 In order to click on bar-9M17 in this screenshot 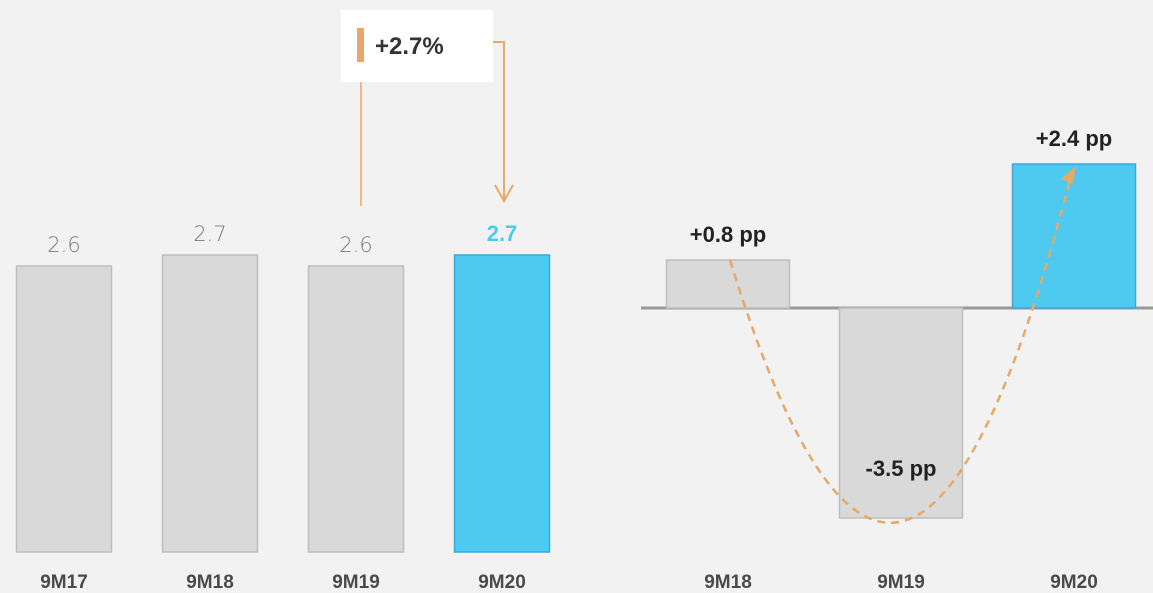, I will do `click(64, 409)`.